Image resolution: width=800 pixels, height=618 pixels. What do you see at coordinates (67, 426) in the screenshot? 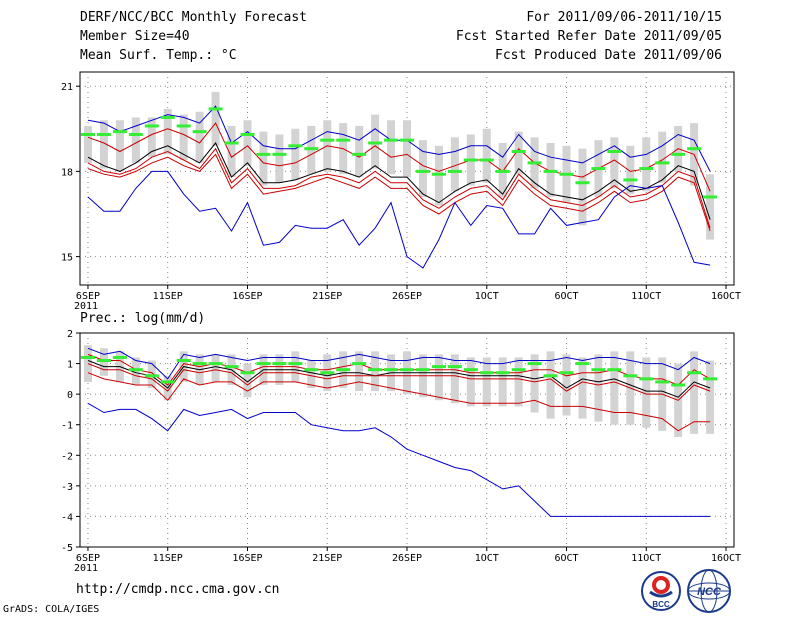
I see `y-tick-label: -1` at bounding box center [67, 426].